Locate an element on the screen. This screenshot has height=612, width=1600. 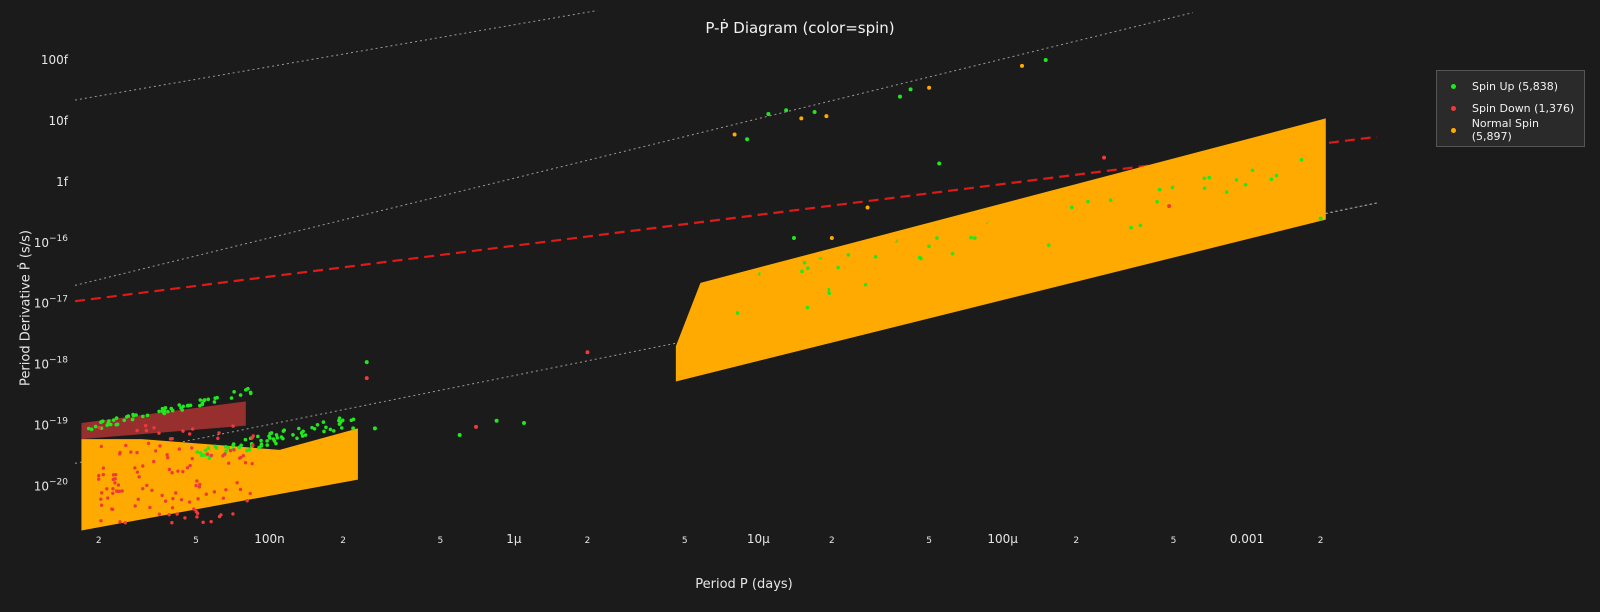
x-tick-label: 2 is located at coordinates (832, 541).